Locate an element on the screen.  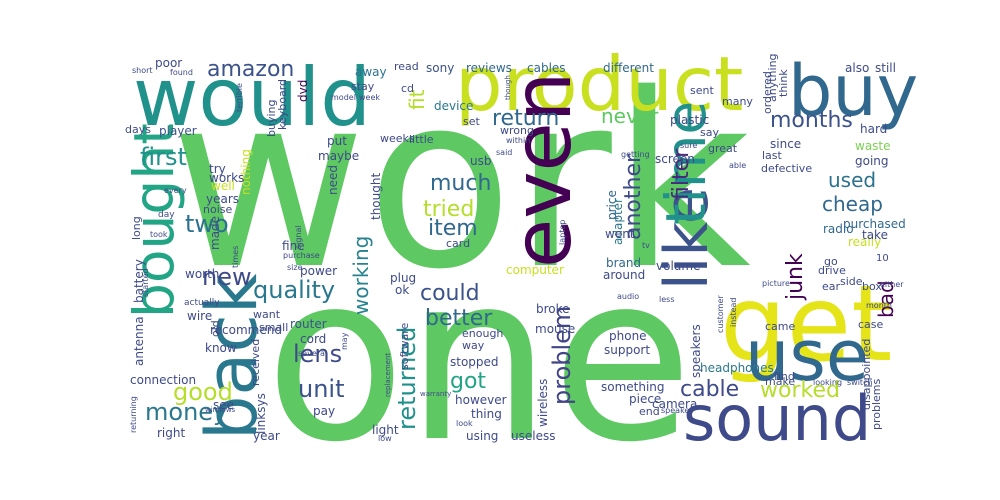
word-item: item is located at coordinates (453, 228).